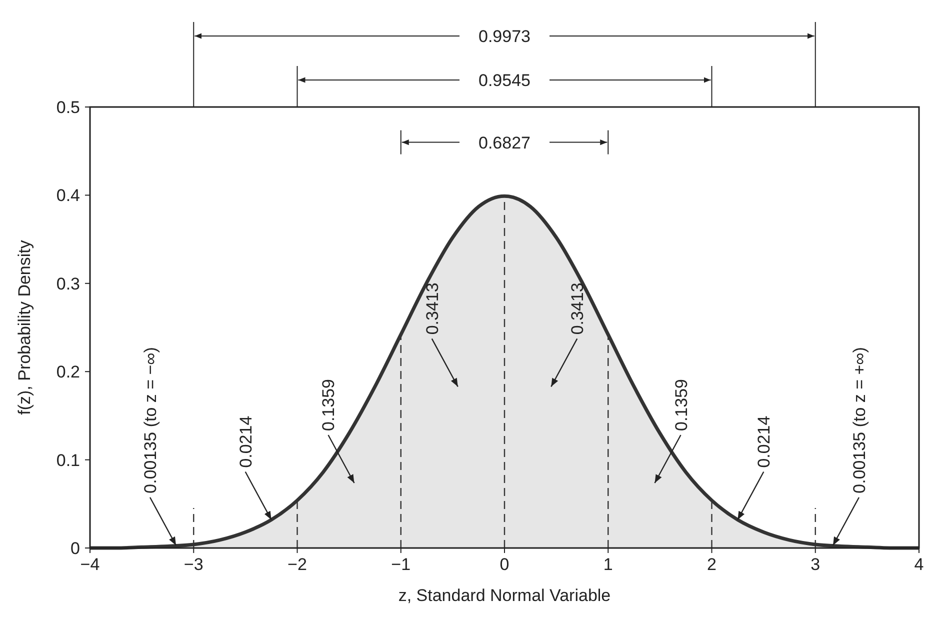  What do you see at coordinates (68, 372) in the screenshot?
I see `y-tick-label: 0.2` at bounding box center [68, 372].